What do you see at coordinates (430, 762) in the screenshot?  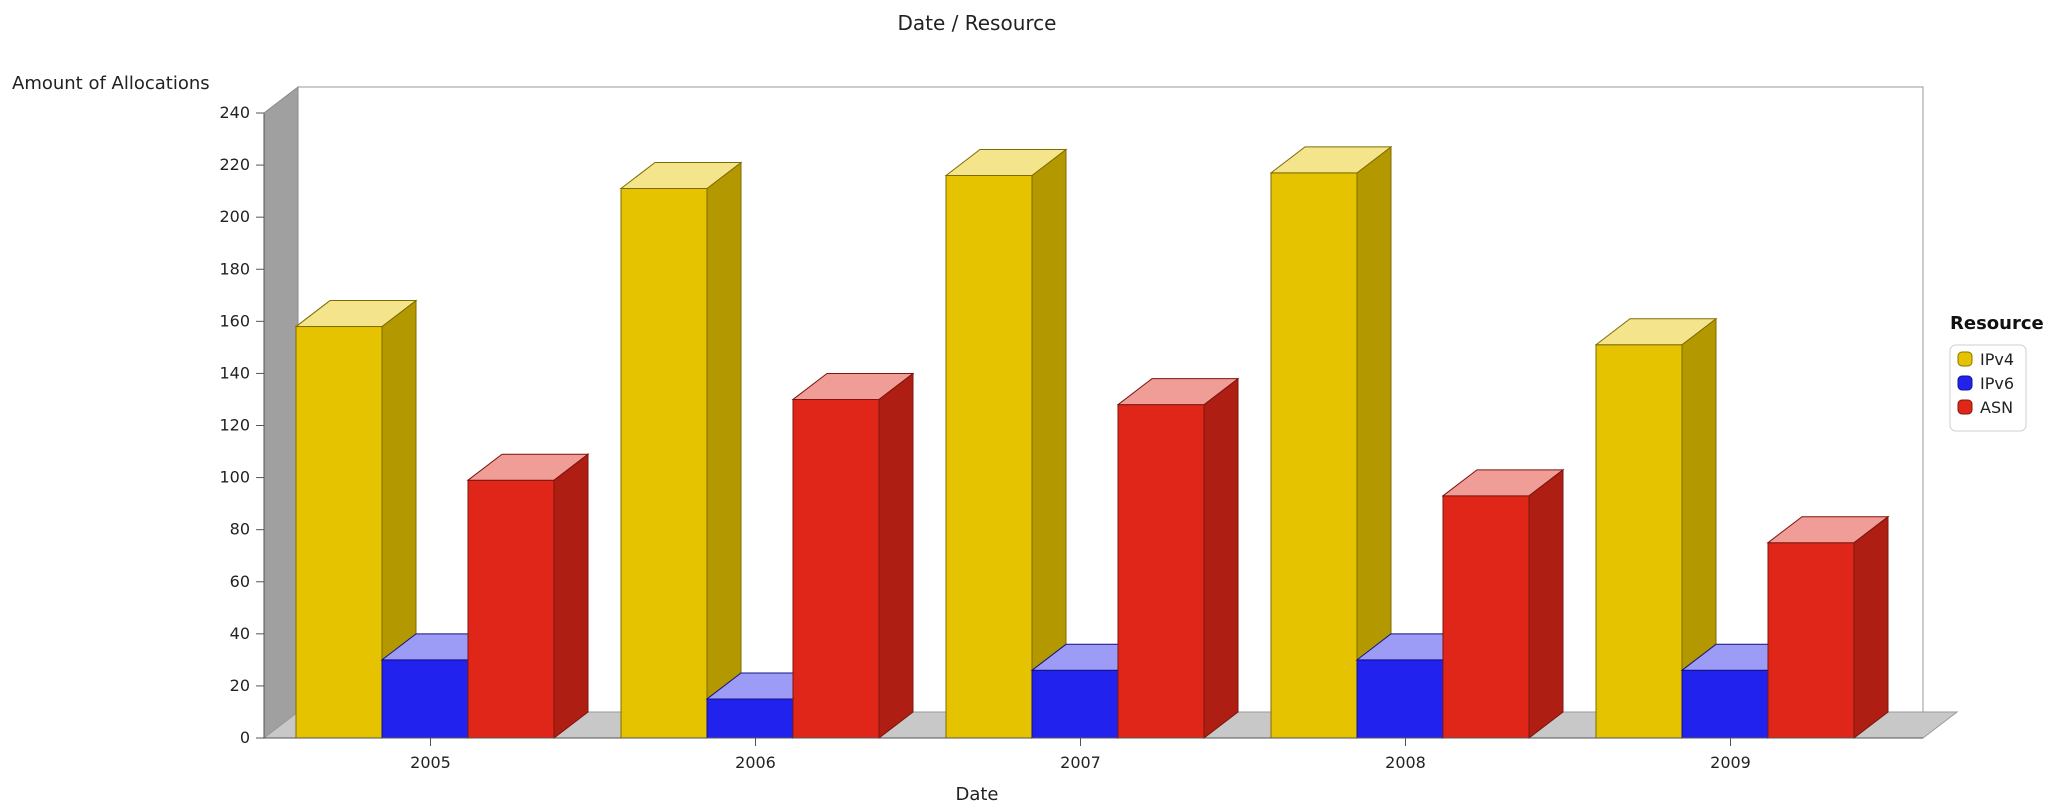 I see `x-tick-label: 2005` at bounding box center [430, 762].